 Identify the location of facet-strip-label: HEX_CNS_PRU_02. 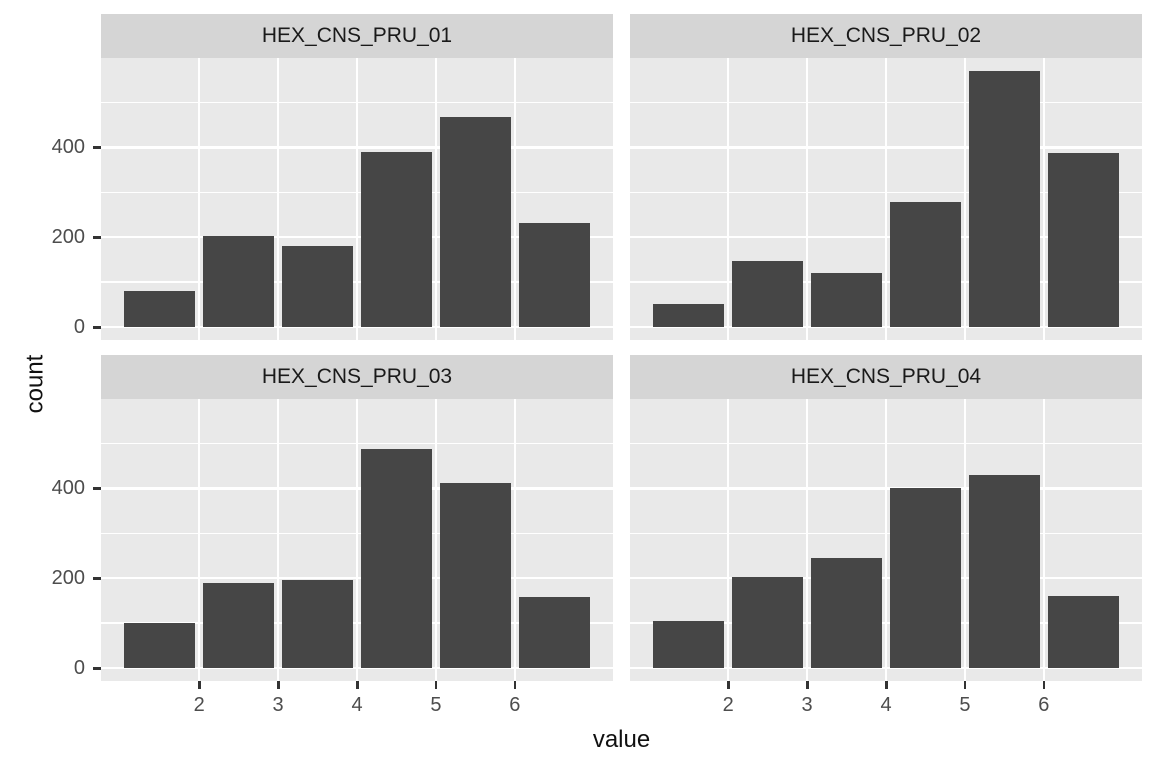
(886, 35).